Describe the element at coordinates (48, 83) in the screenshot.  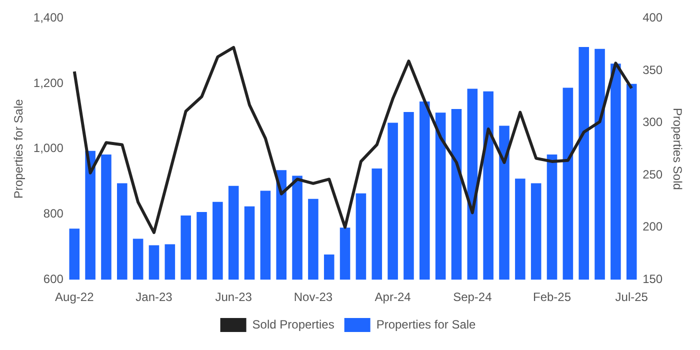
I see `y-tick-label: 1,200` at that location.